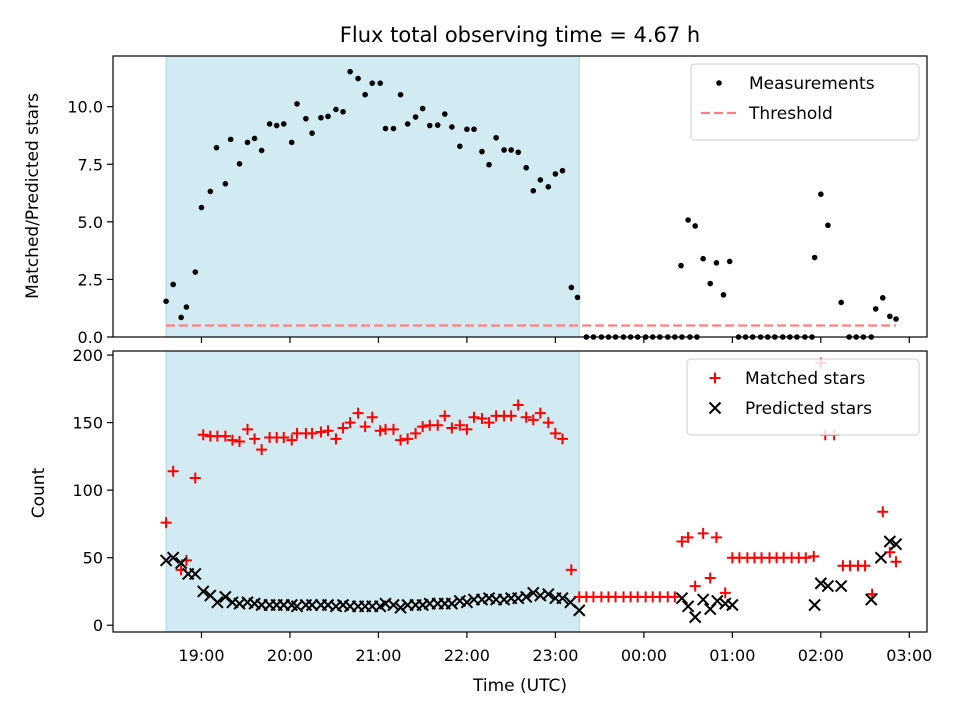 This screenshot has height=720, width=960. Describe the element at coordinates (531, 579) in the screenshot. I see `series-predicted-stars` at that location.